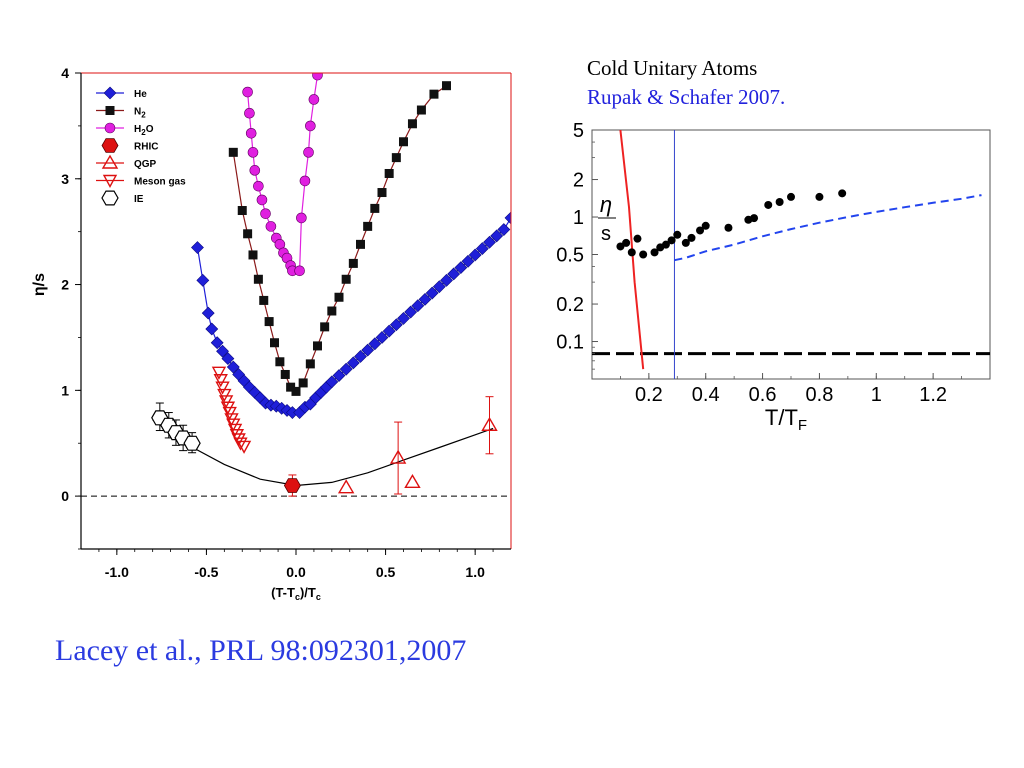  I want to click on right-x-tick-label: 0.4, so click(706, 395).